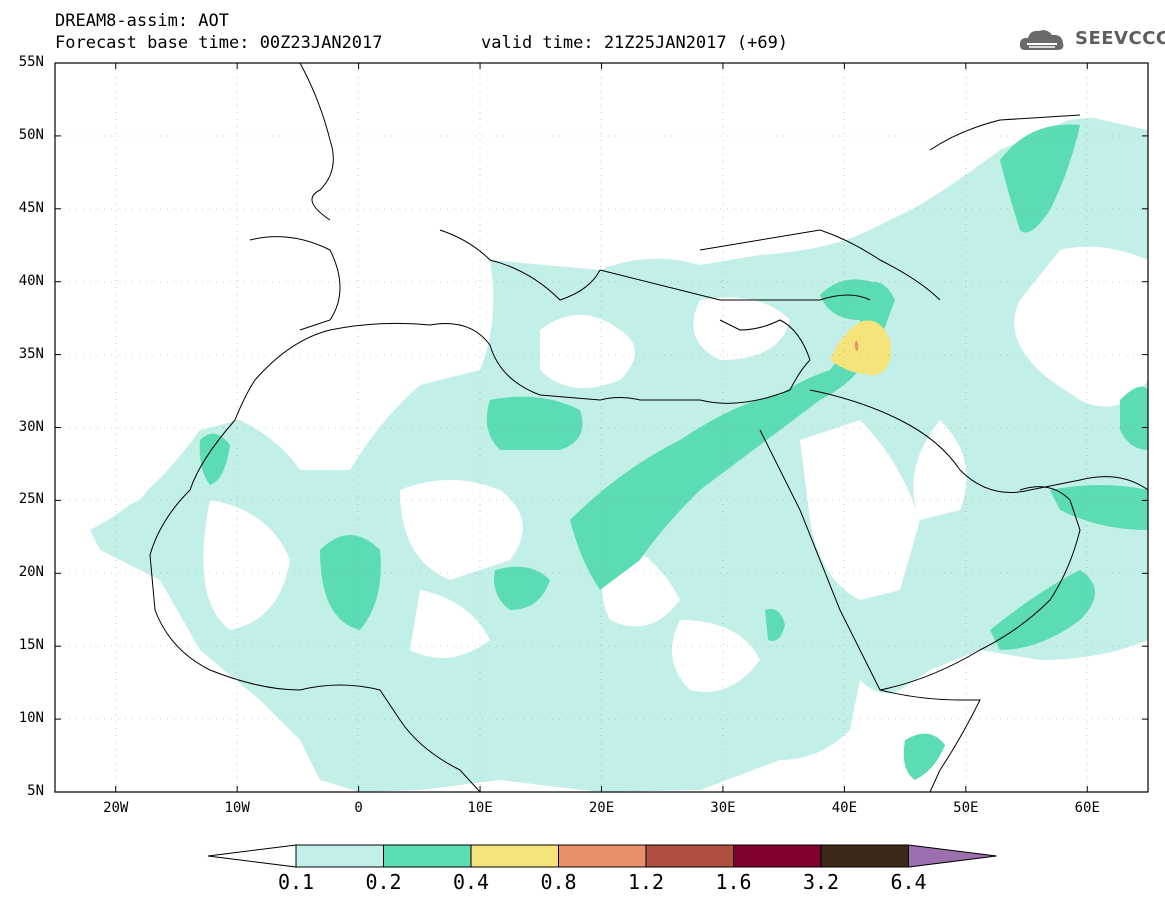 This screenshot has height=905, width=1165. What do you see at coordinates (383, 882) in the screenshot?
I see `colorbar-label: 0.2` at bounding box center [383, 882].